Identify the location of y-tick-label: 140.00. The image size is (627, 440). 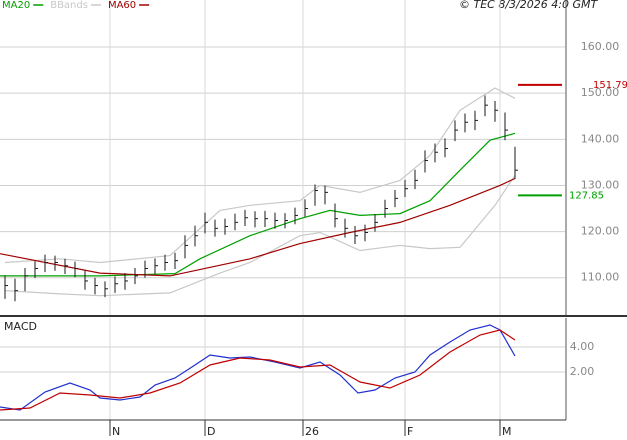
(600, 138).